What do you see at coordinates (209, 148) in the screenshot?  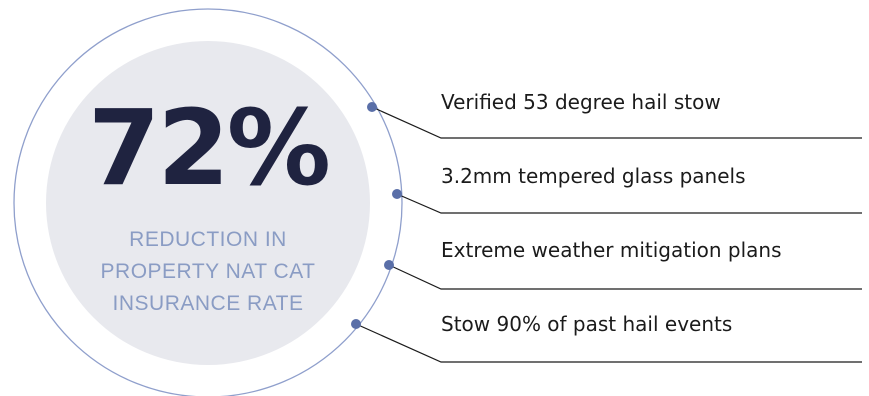 I see `stat-value: 72%` at bounding box center [209, 148].